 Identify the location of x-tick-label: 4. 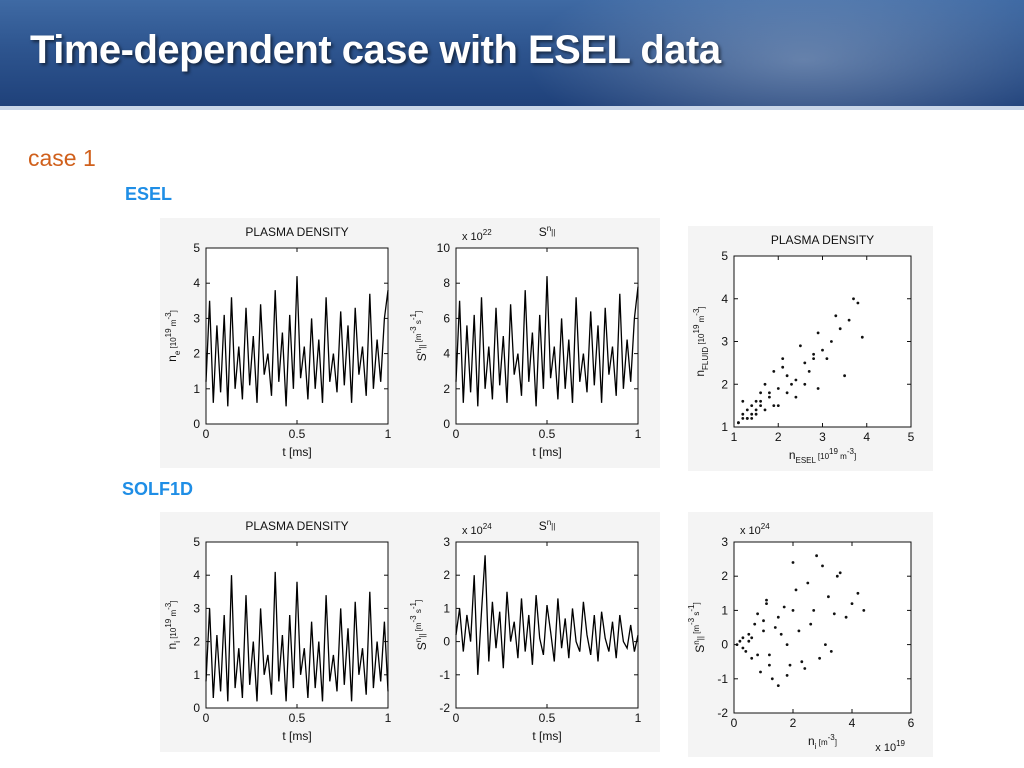
(866, 437).